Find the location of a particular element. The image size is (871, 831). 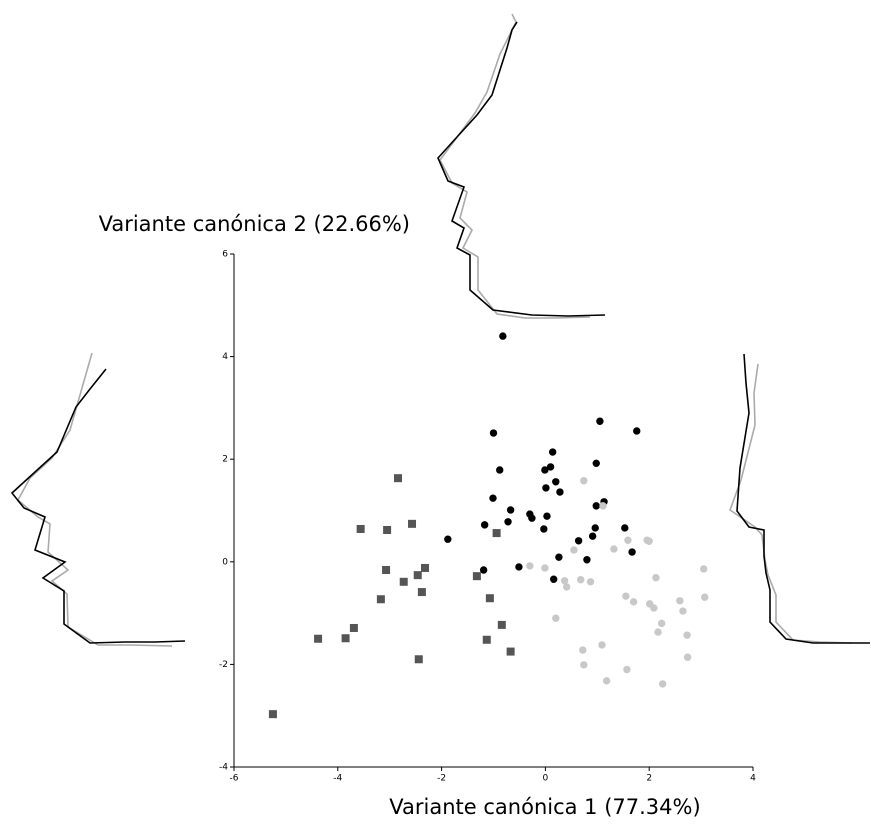

y-tick-label: 0 is located at coordinates (225, 562).